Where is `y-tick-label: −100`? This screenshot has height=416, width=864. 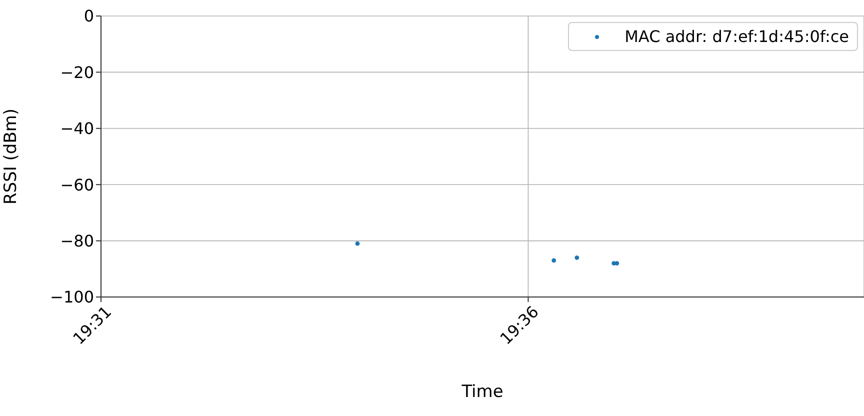 y-tick-label: −100 is located at coordinates (72, 297).